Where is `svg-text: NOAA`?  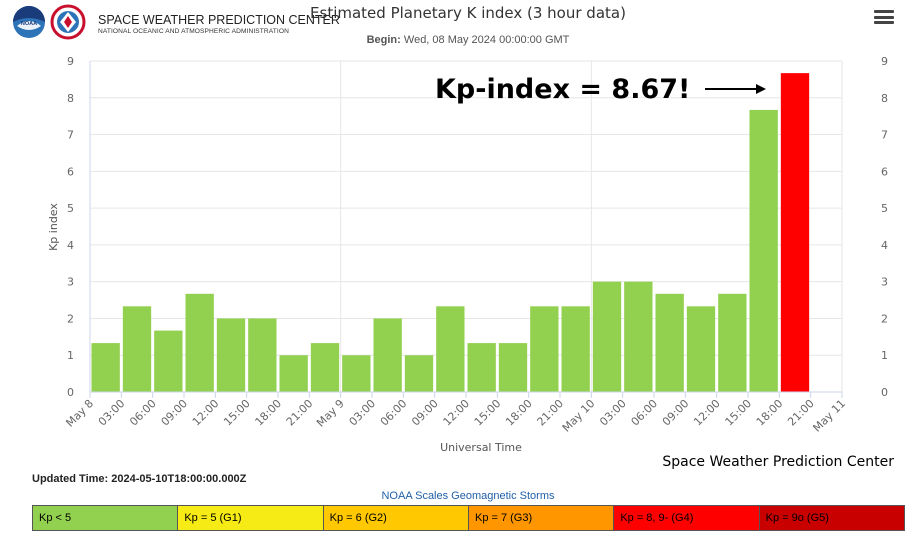 svg-text: NOAA is located at coordinates (29, 24).